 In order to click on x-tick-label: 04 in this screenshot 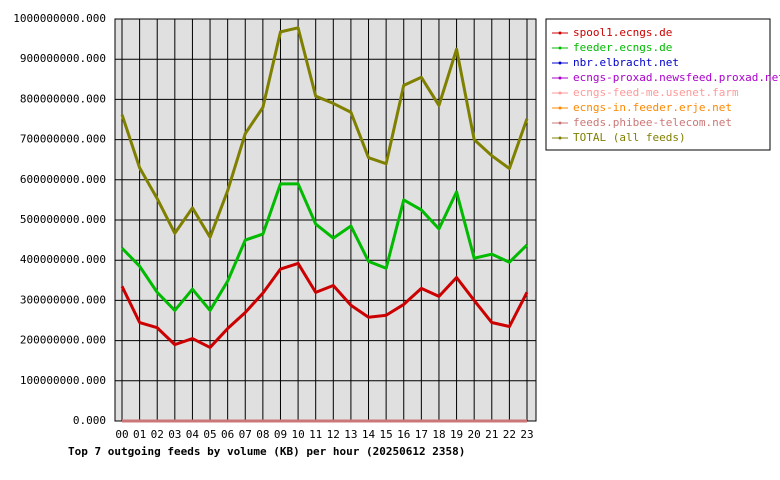, I will do `click(193, 434)`.